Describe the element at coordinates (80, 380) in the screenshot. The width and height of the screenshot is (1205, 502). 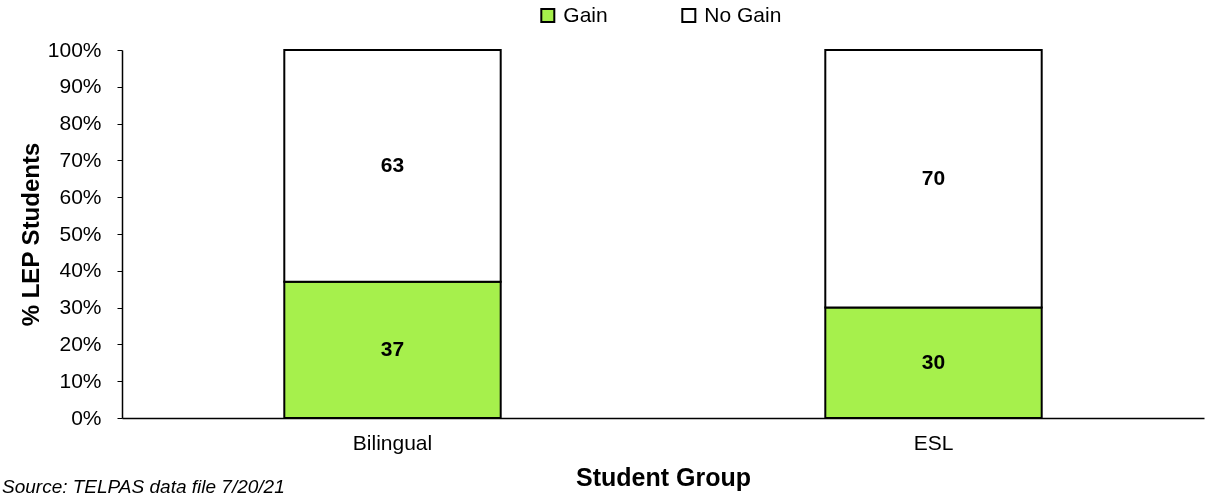
I see `y-tick-label: 10%` at that location.